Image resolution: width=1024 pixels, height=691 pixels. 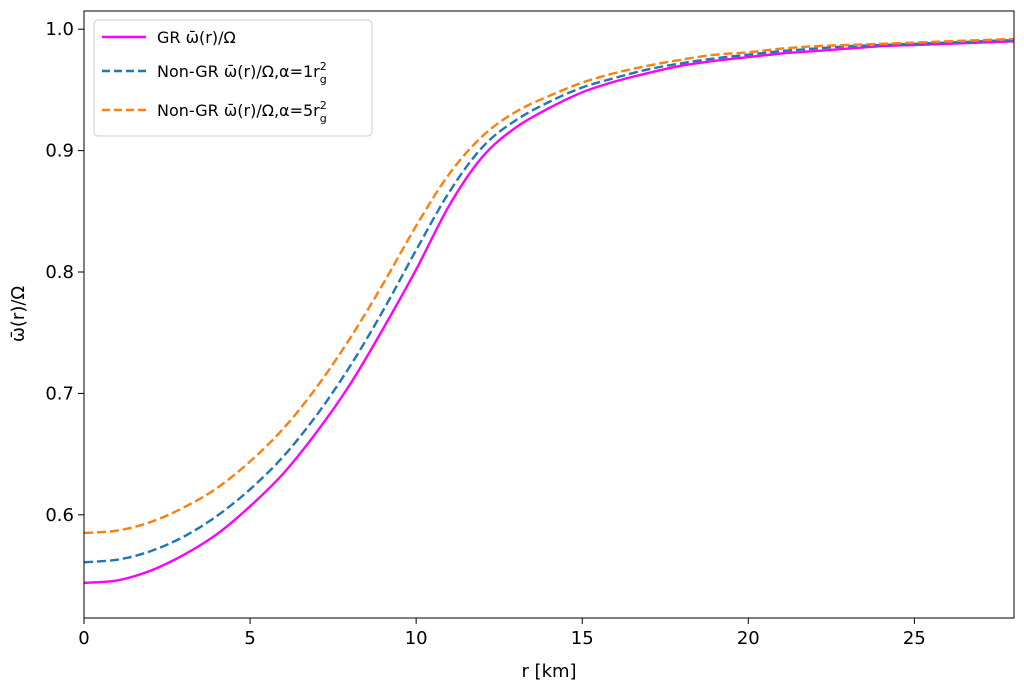 What do you see at coordinates (548, 671) in the screenshot?
I see `x-axis-label: r [km]` at bounding box center [548, 671].